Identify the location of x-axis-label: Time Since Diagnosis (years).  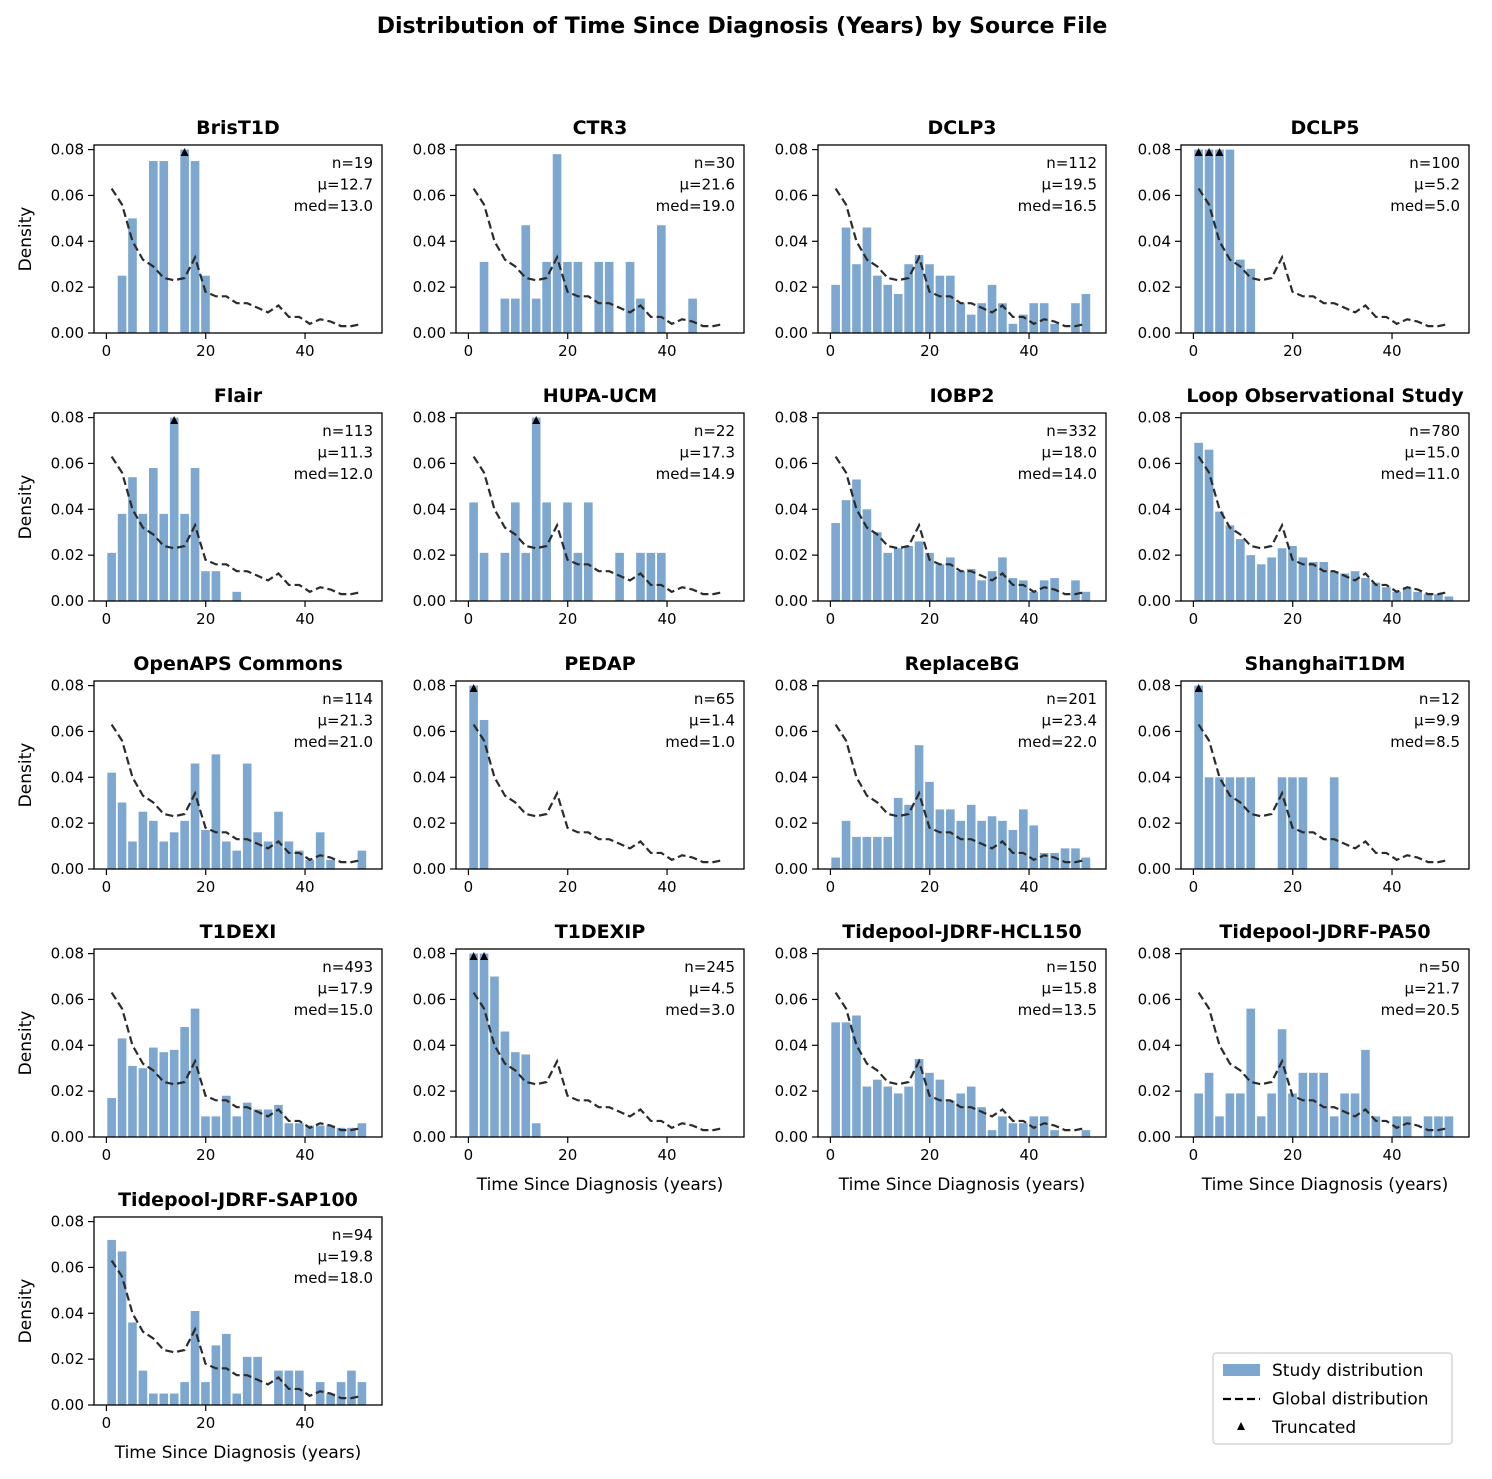
(962, 1185).